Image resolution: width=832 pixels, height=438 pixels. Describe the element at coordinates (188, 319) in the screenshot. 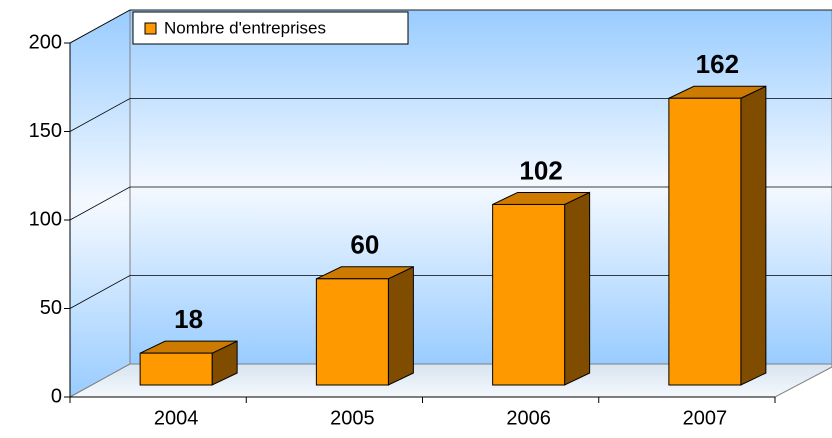

I see `data-label: 18` at that location.